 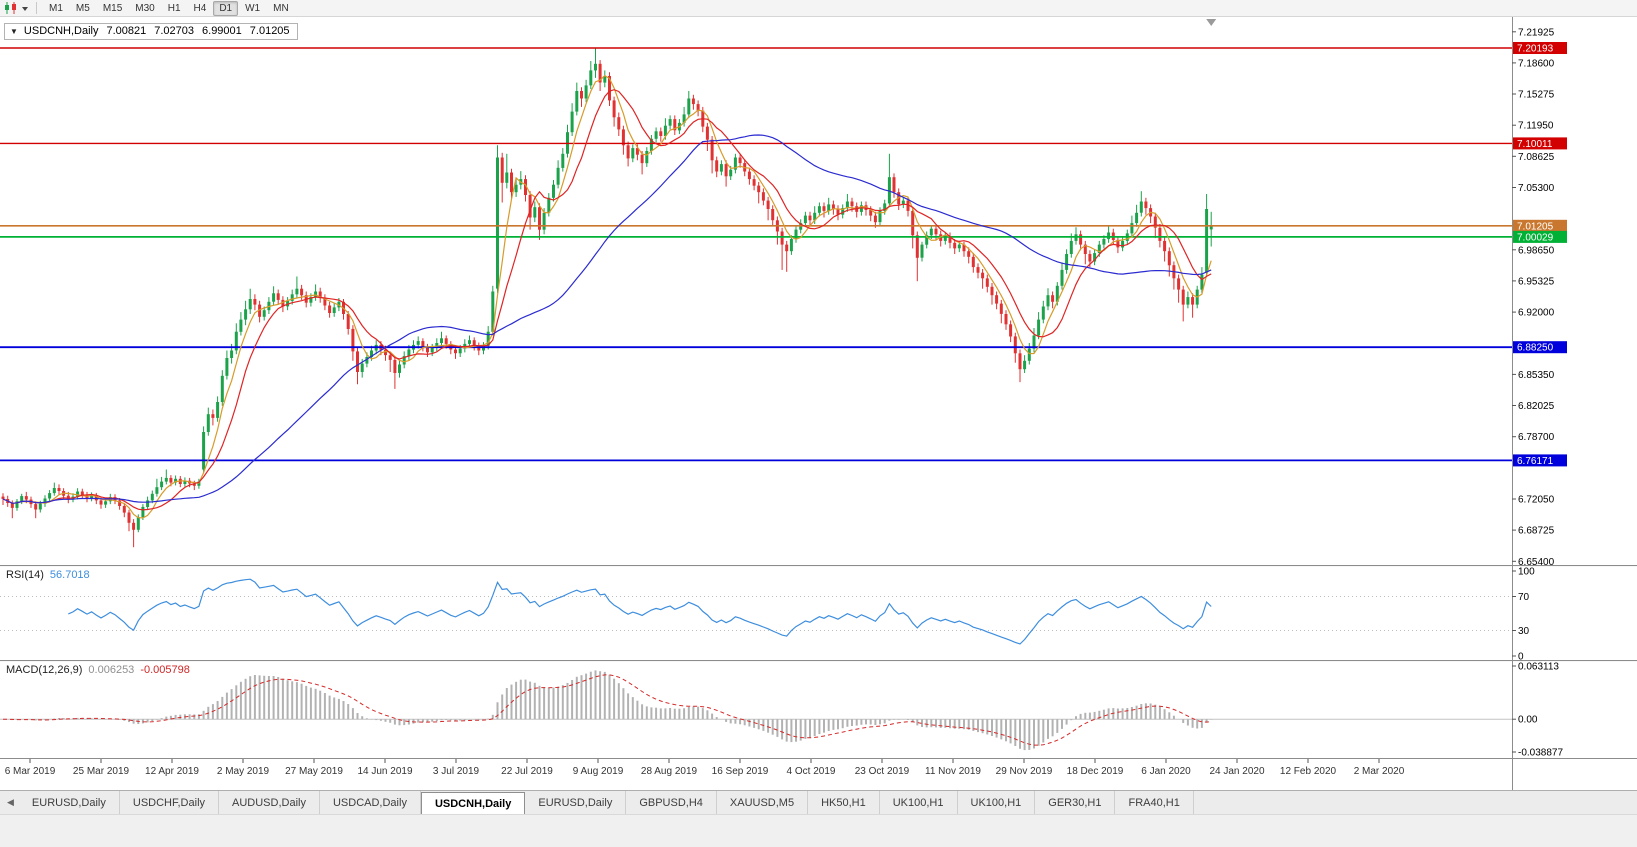 I want to click on chart-tab-hk50-h1-8: HK50,H1, so click(x=844, y=802).